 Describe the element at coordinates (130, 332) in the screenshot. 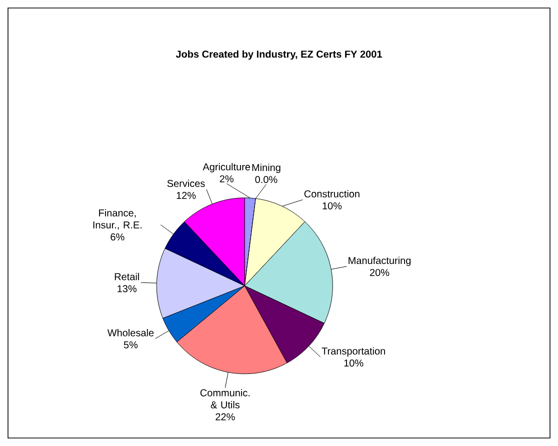

I see `slice-label: Wholesale` at that location.